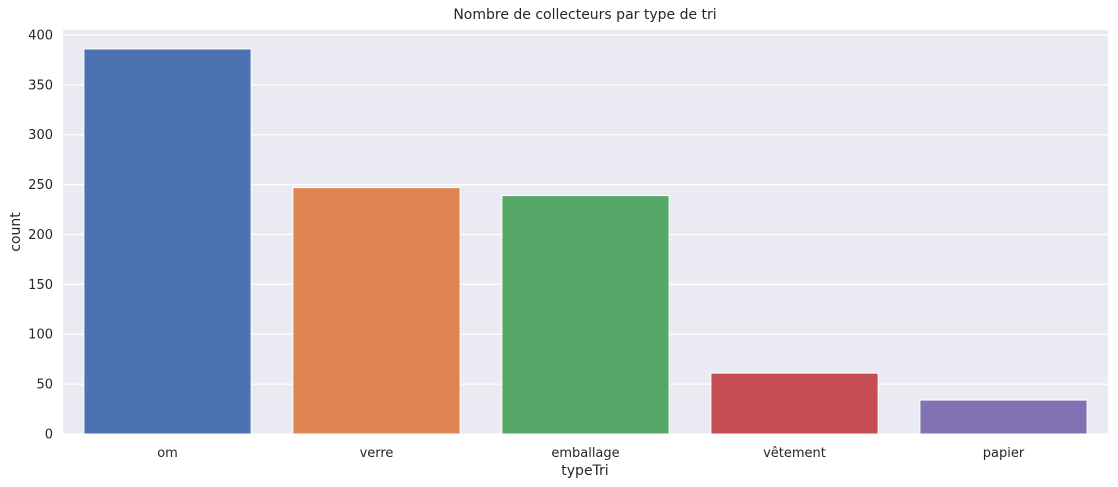  I want to click on y-tick-label: 0, so click(49, 435).